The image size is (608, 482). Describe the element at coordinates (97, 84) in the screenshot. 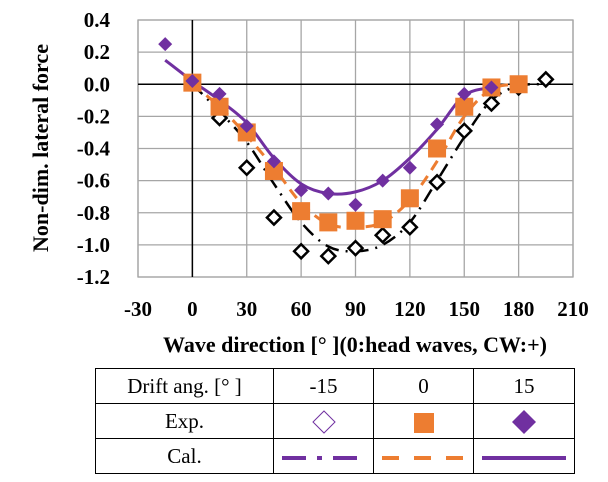

I see `y-tick-label: 0.0` at that location.